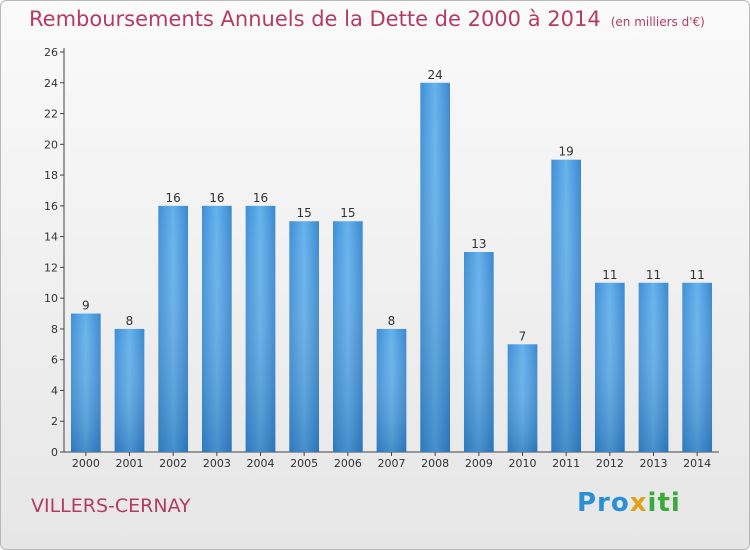  What do you see at coordinates (51, 237) in the screenshot?
I see `y-tick-label: 14` at bounding box center [51, 237].